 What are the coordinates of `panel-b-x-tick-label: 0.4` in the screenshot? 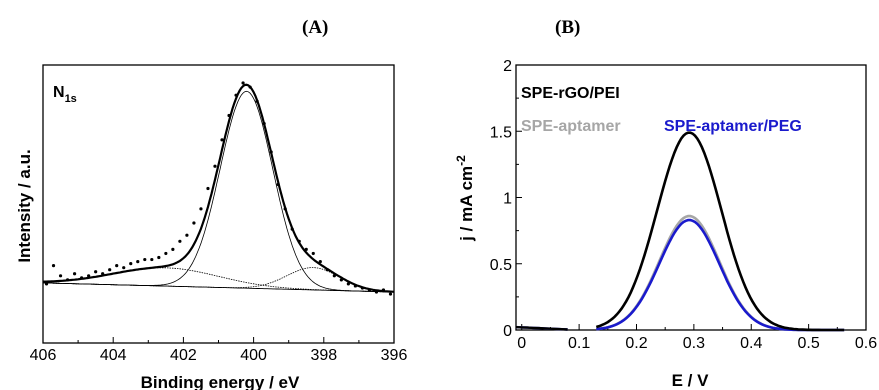 It's located at (751, 343).